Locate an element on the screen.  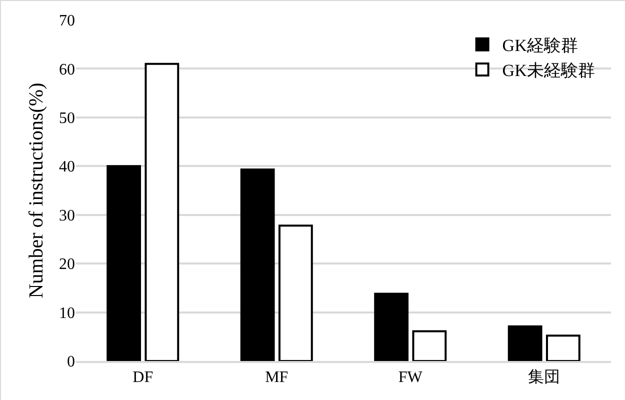
y-tick-label: 50 is located at coordinates (67, 119).